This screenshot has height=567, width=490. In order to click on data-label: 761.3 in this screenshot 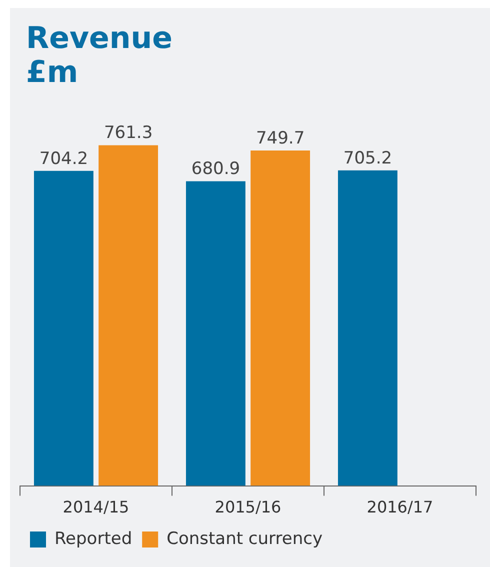, I will do `click(128, 133)`.